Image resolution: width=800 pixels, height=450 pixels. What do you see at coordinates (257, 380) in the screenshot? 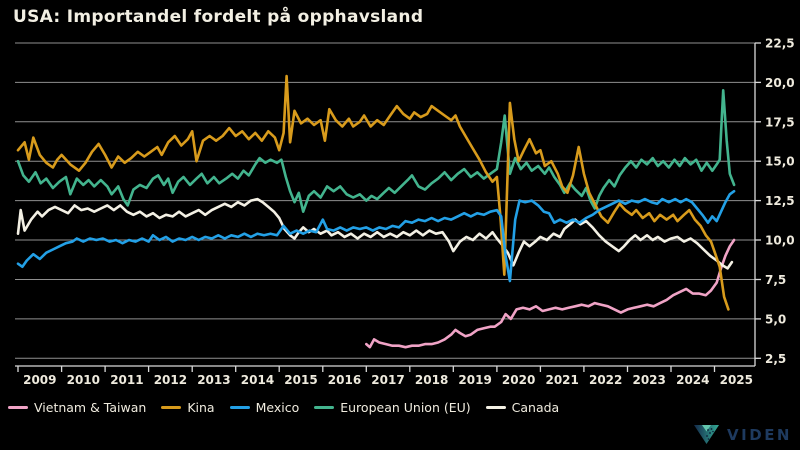
I see `x-tick-label: 2014` at bounding box center [257, 380].